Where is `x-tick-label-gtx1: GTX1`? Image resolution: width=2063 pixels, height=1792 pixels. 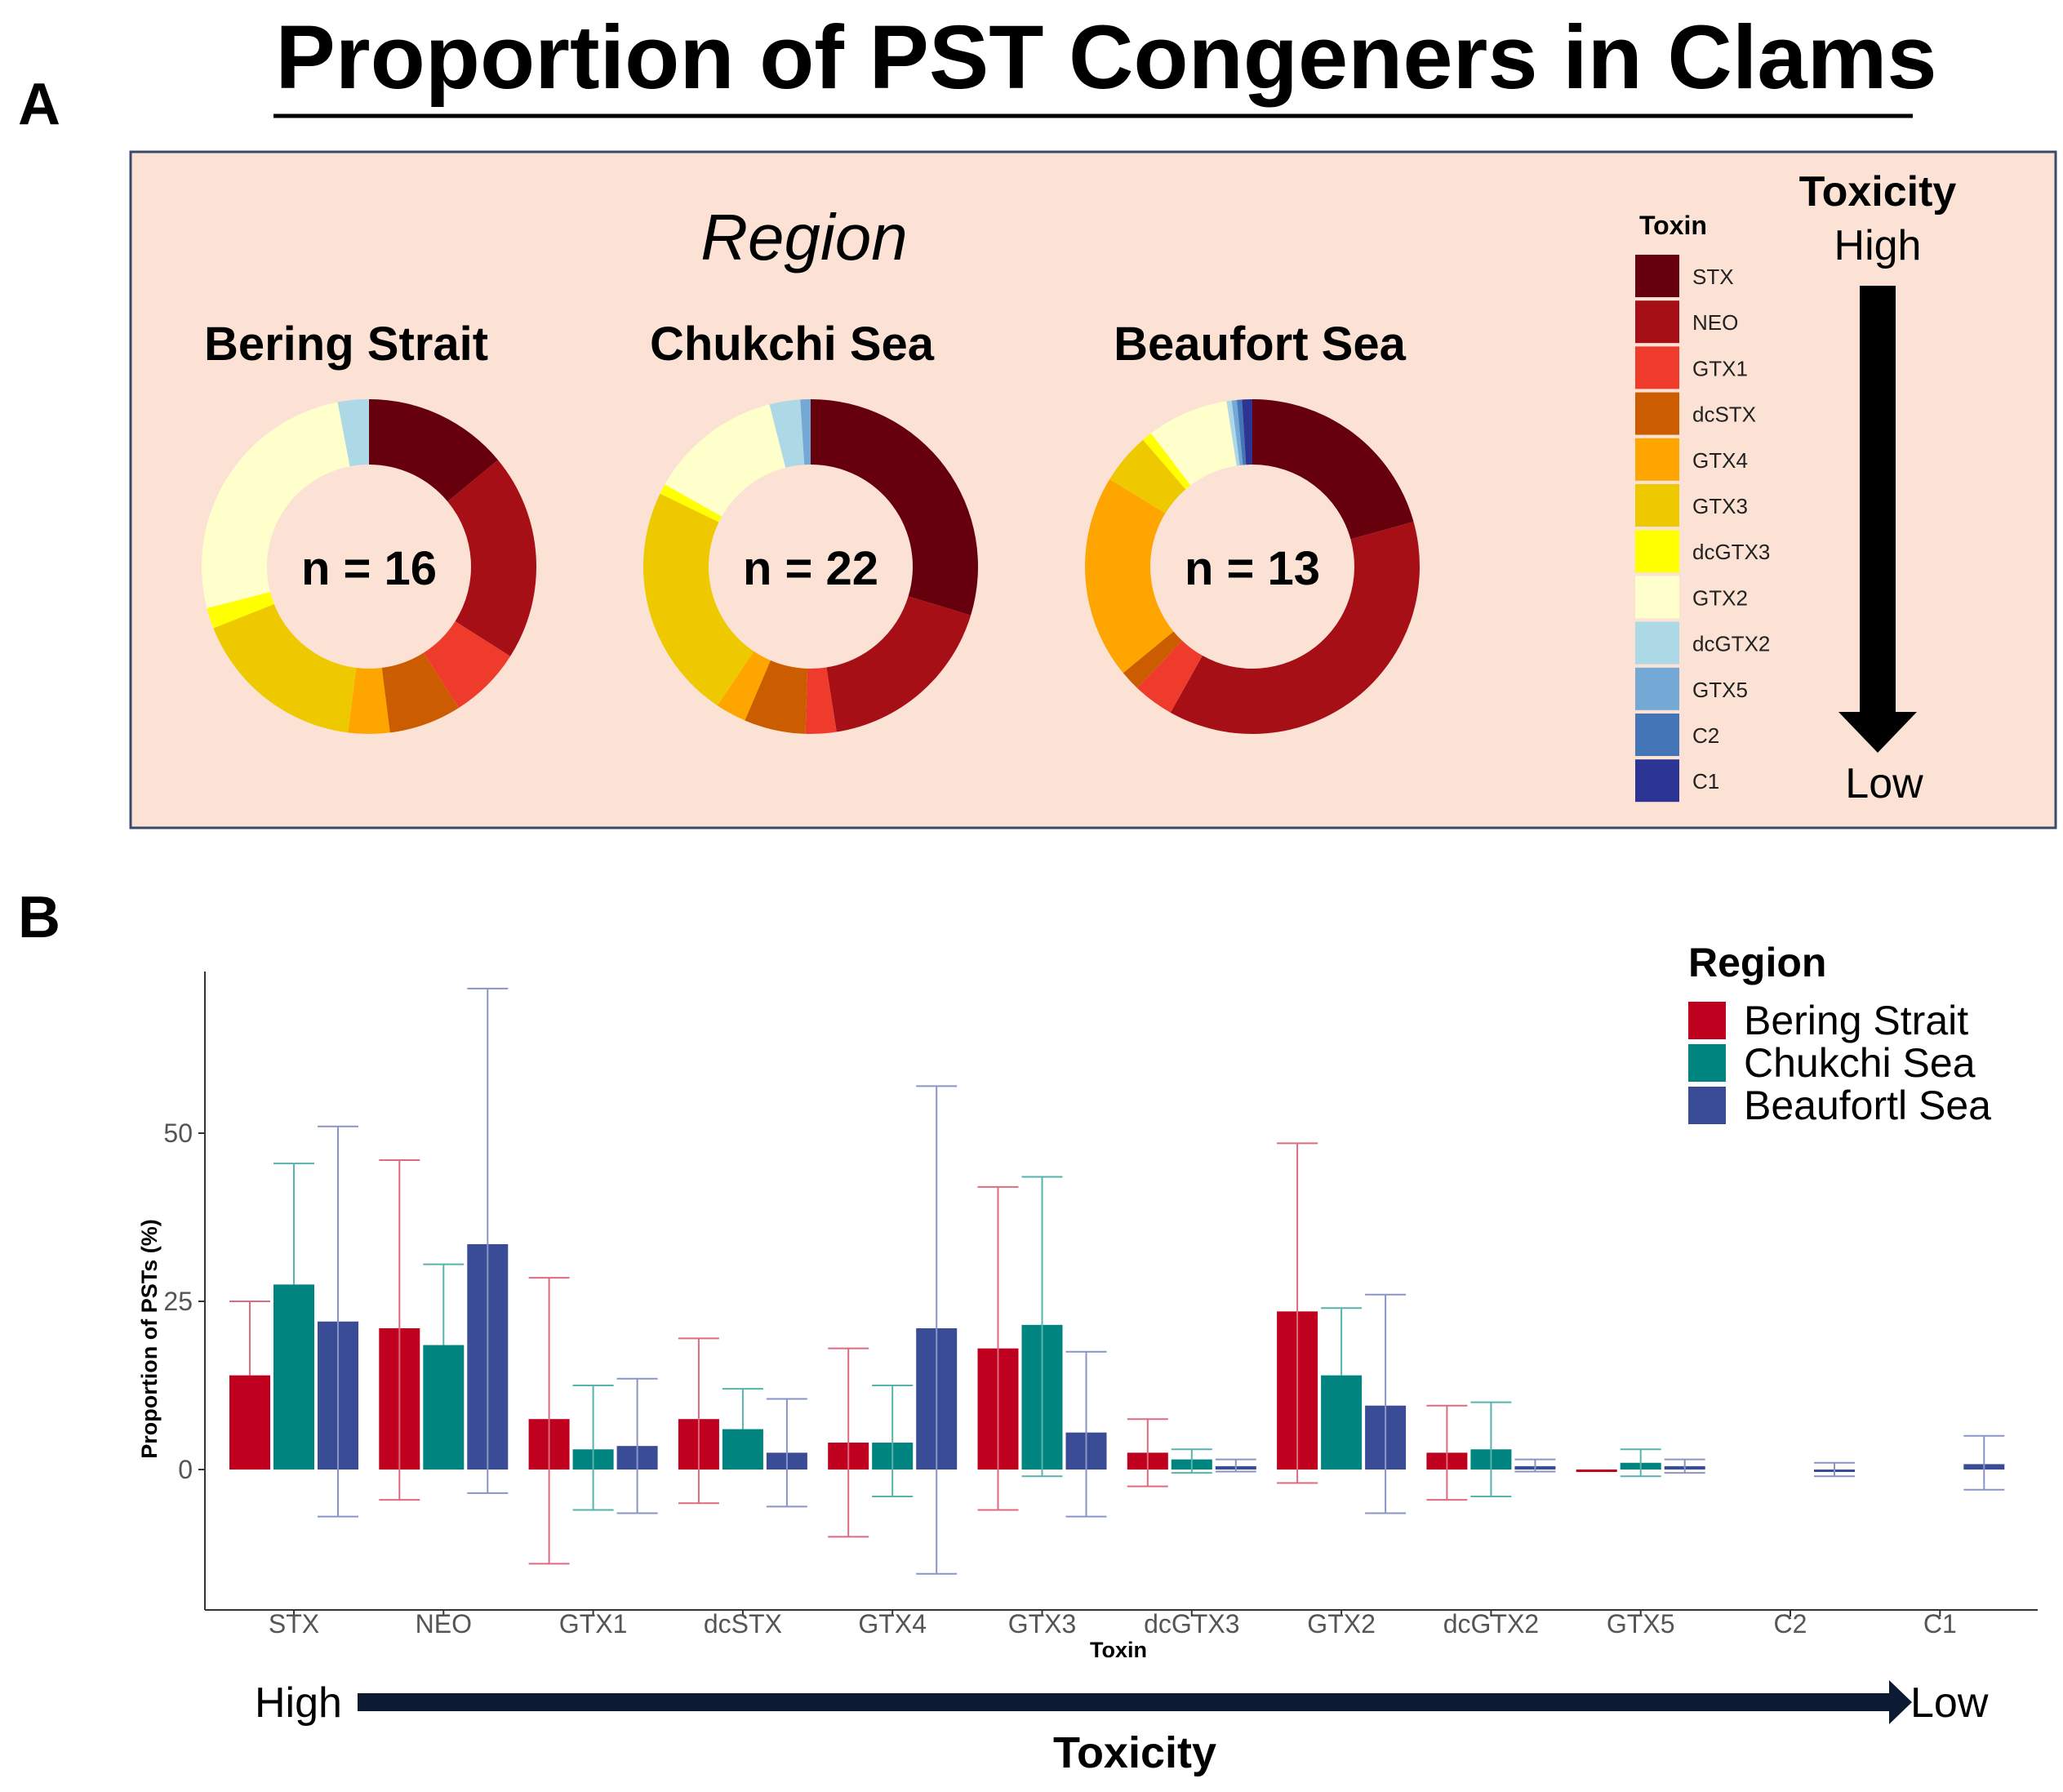
x-tick-label-gtx1: GTX1 is located at coordinates (593, 1624).